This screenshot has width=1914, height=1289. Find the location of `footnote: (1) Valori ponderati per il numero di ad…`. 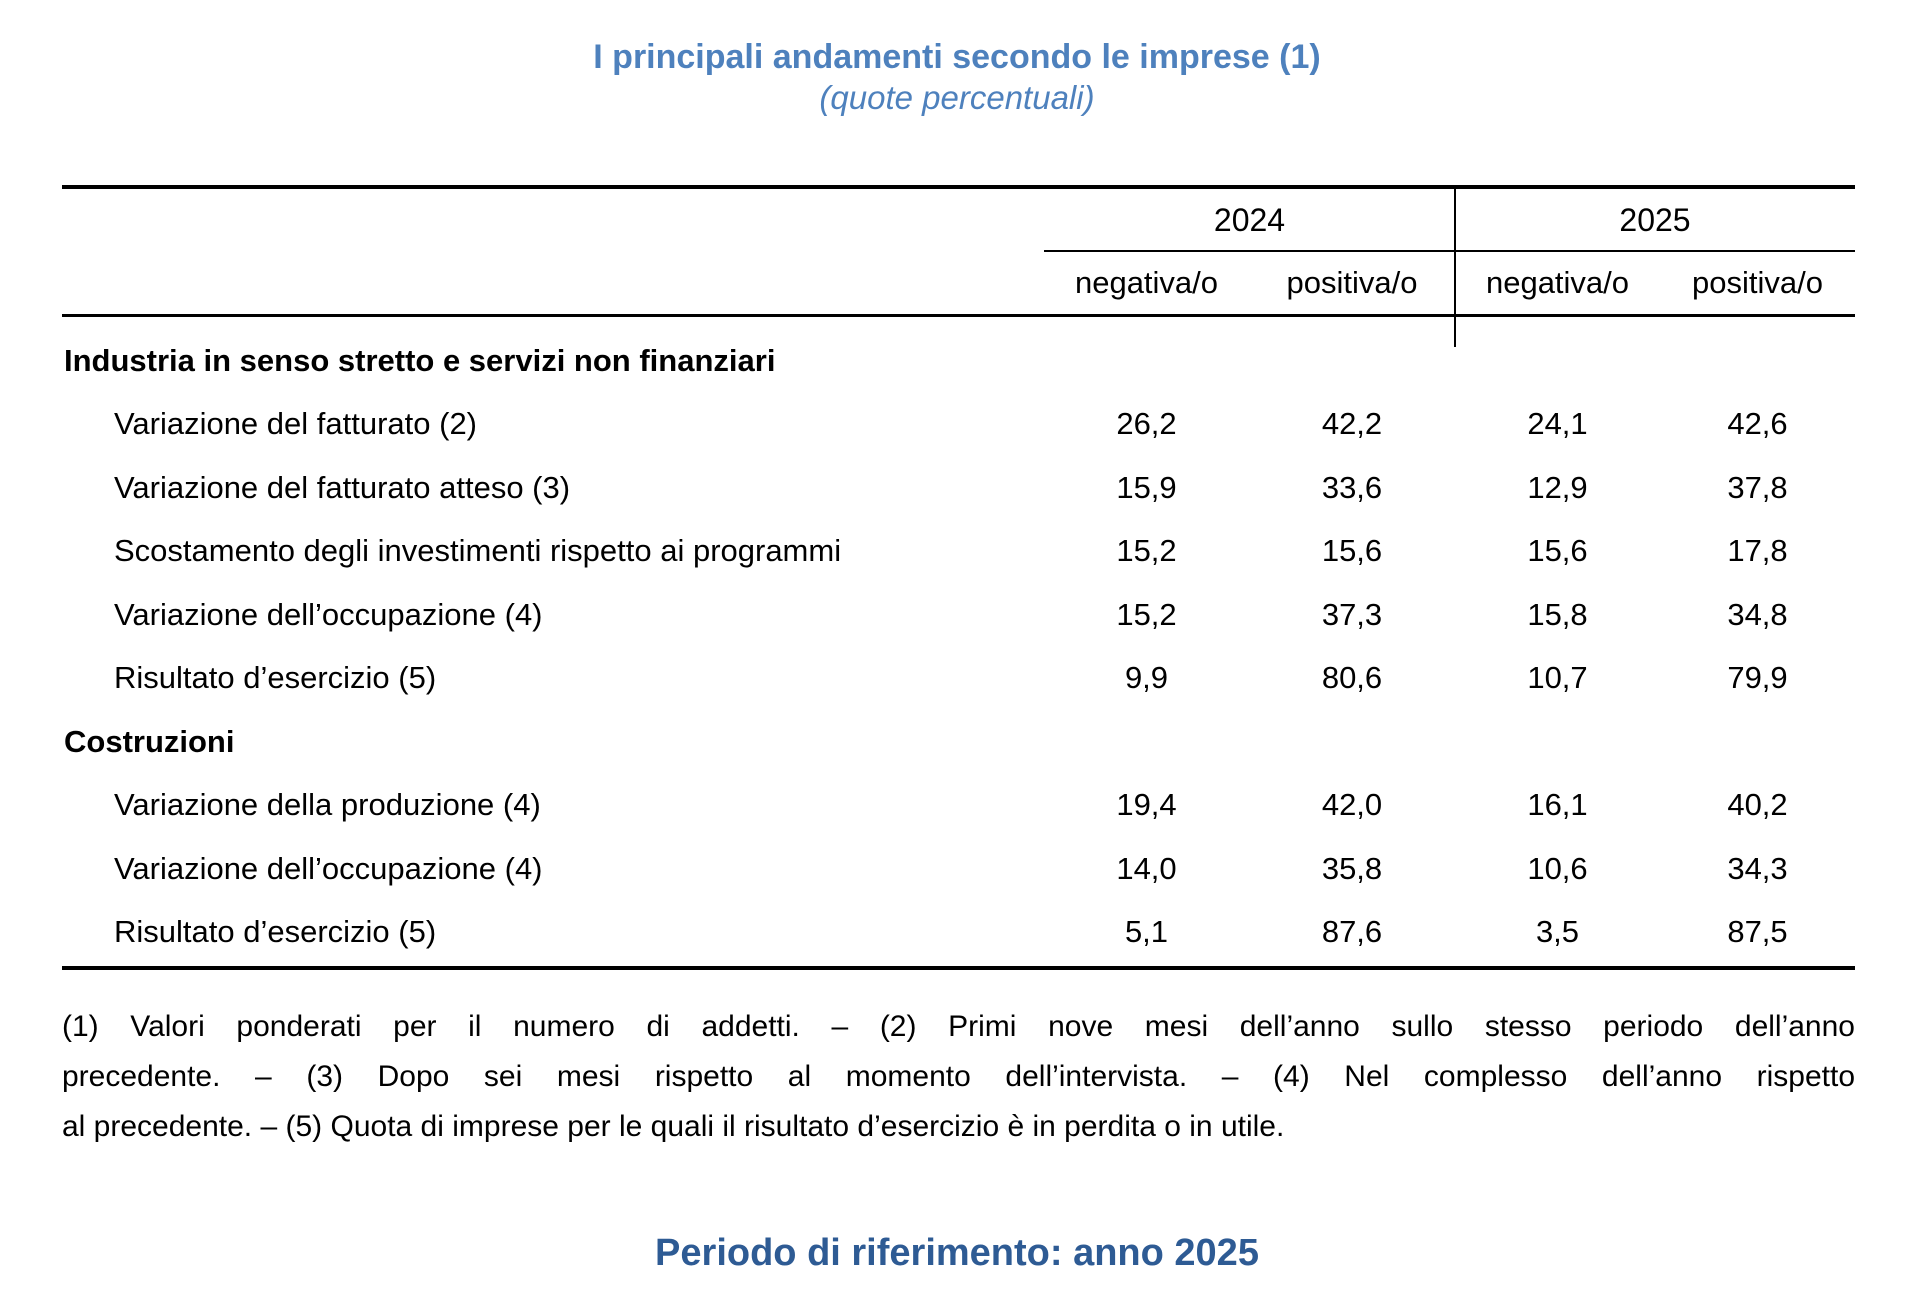

footnote: (1) Valori ponderati per il numero di ad… is located at coordinates (958, 1077).